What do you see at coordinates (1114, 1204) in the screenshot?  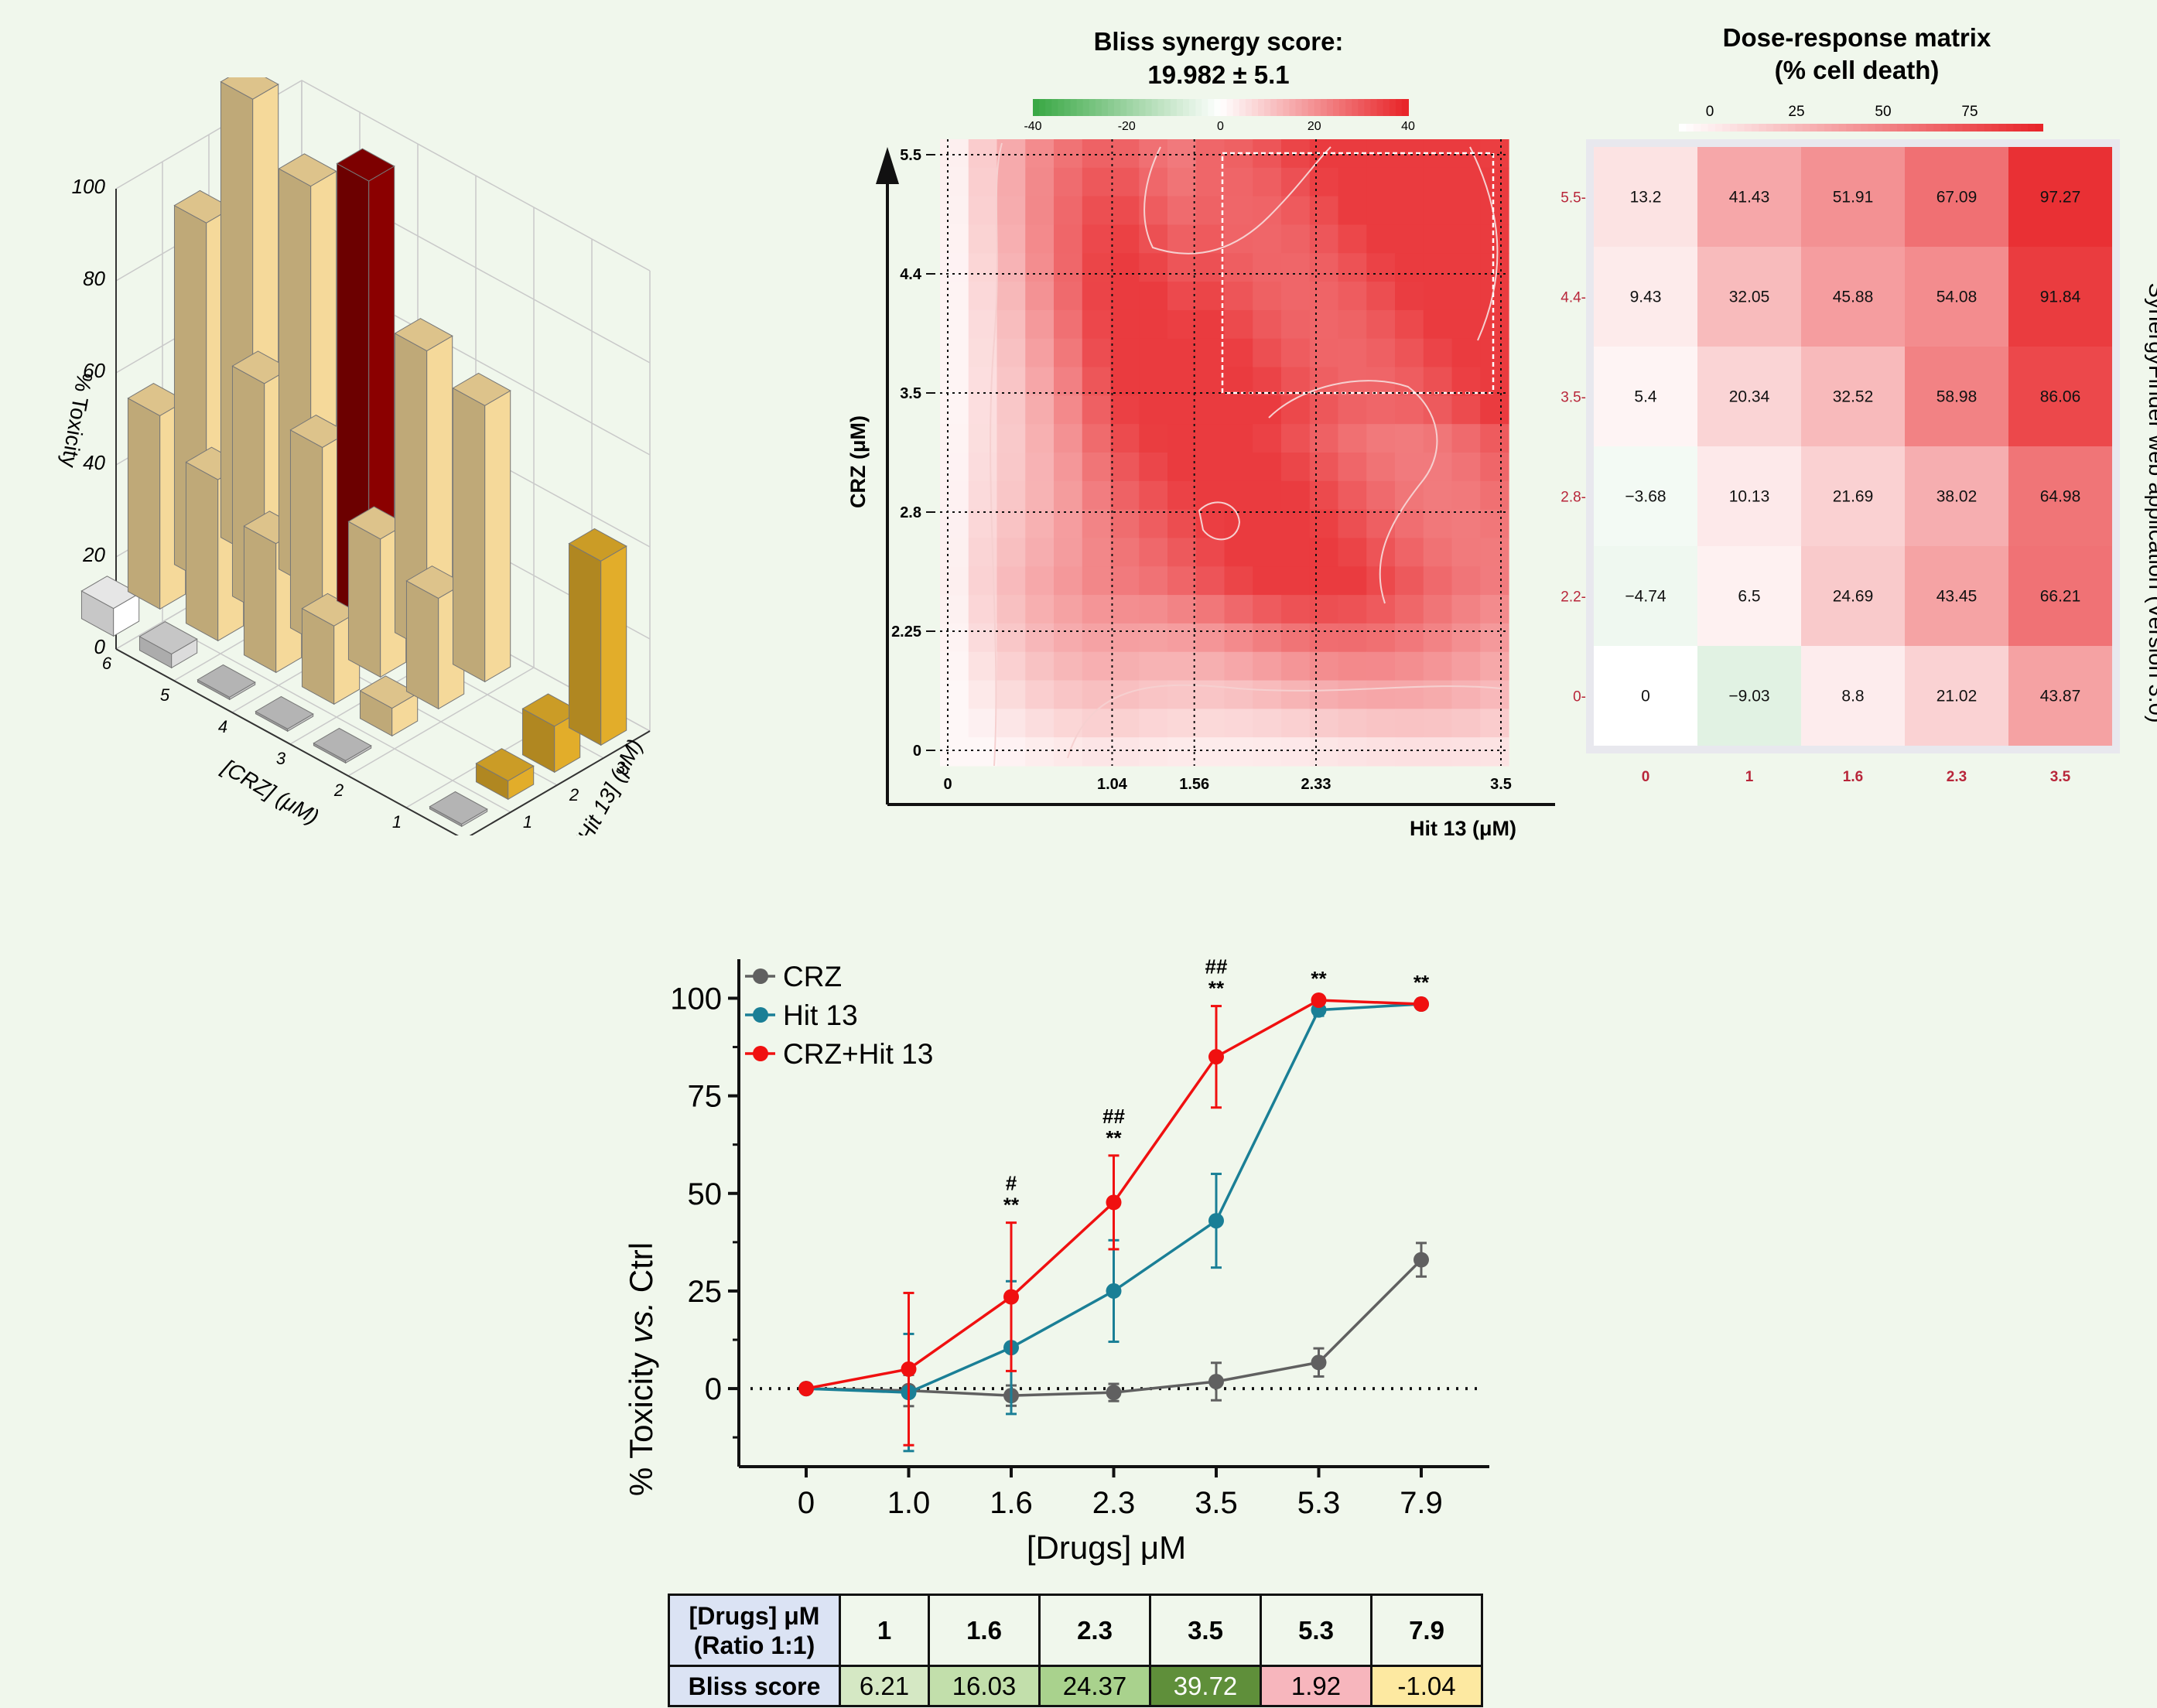 I see `line-series: **#**##**##** **` at bounding box center [1114, 1204].